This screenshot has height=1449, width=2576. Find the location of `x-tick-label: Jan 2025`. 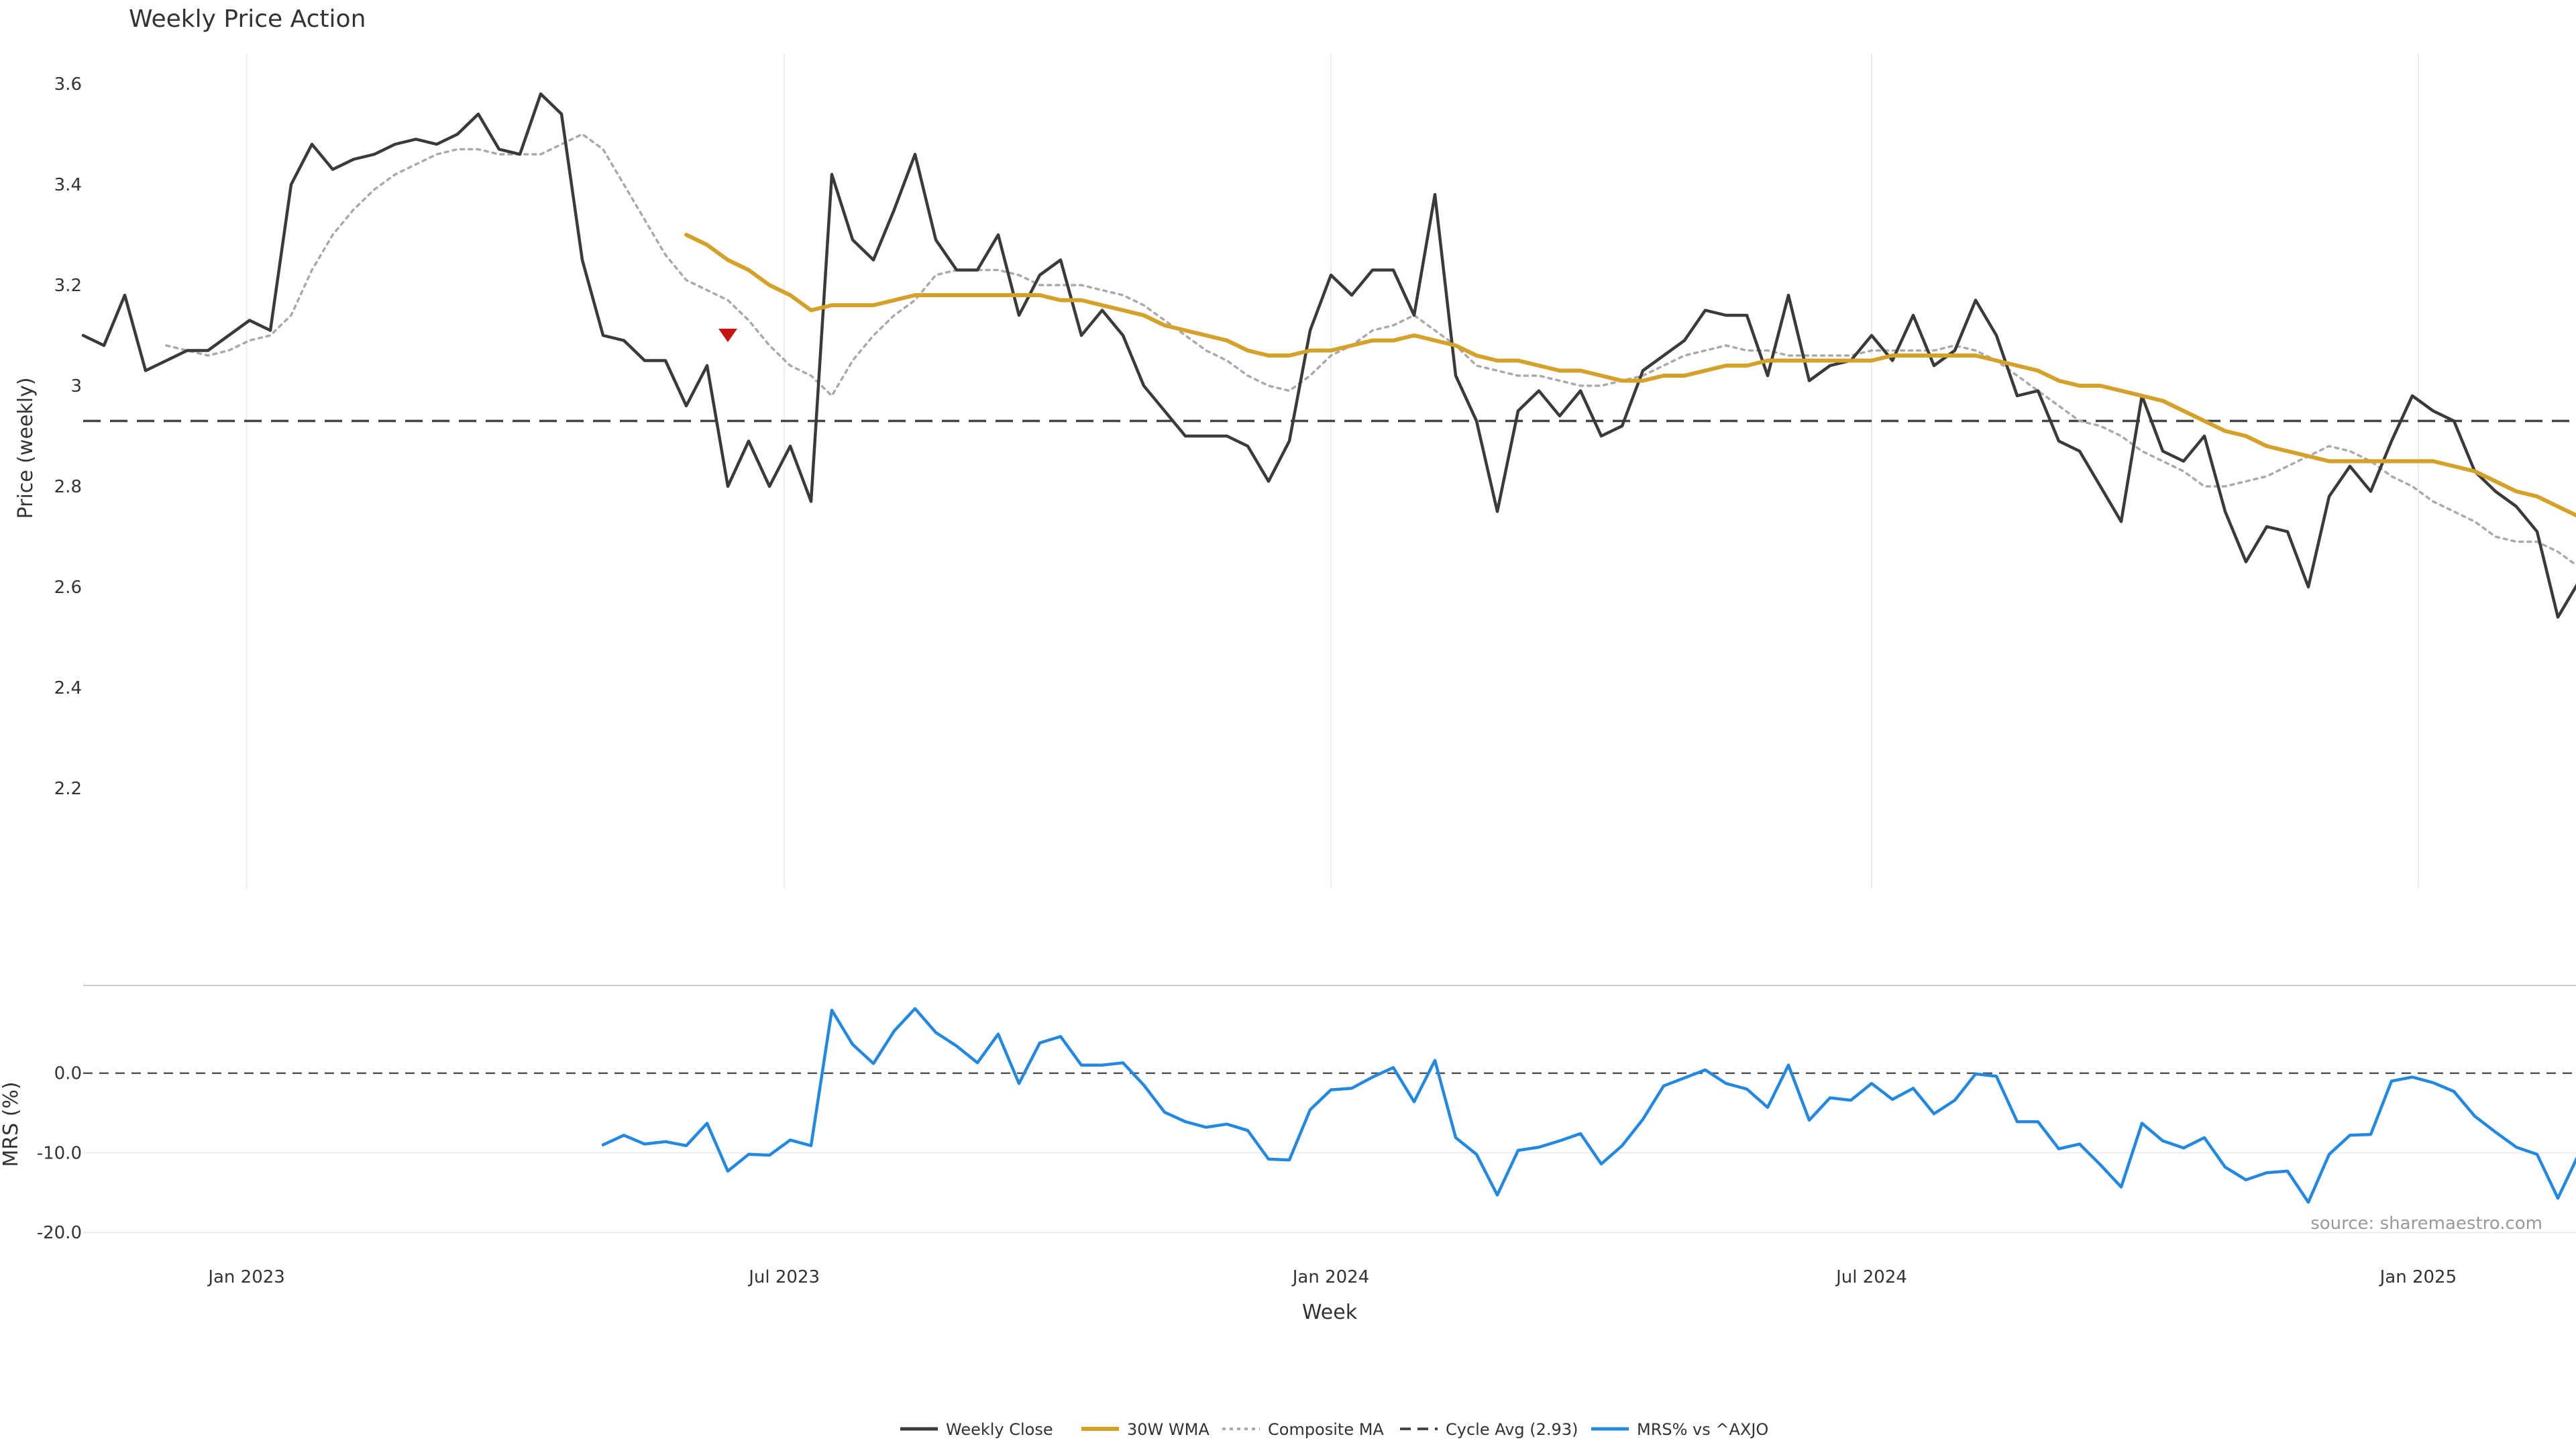

x-tick-label: Jan 2025 is located at coordinates (2418, 1277).